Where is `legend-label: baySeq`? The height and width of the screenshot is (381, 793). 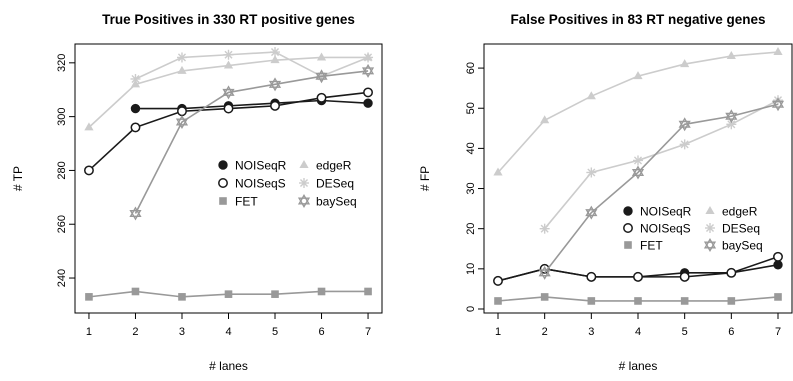 legend-label: baySeq is located at coordinates (336, 202).